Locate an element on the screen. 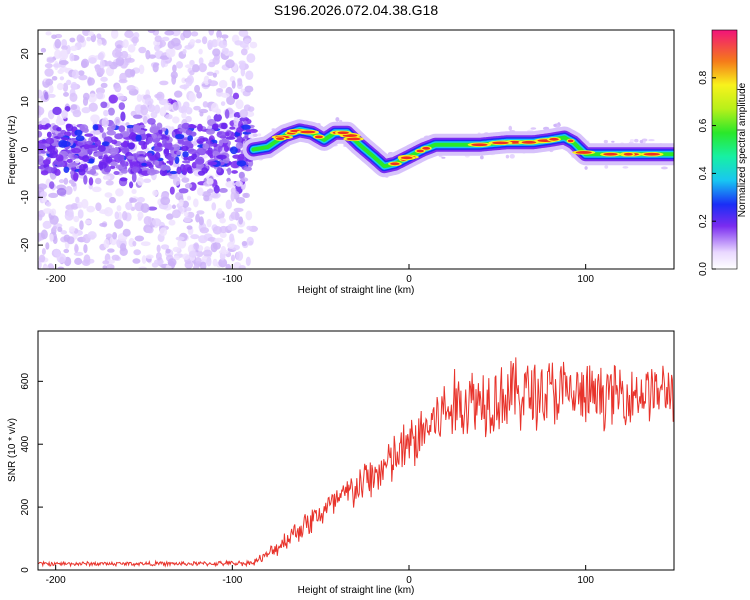 The image size is (750, 600). colorbar-tick-label: 0.6 is located at coordinates (703, 125).